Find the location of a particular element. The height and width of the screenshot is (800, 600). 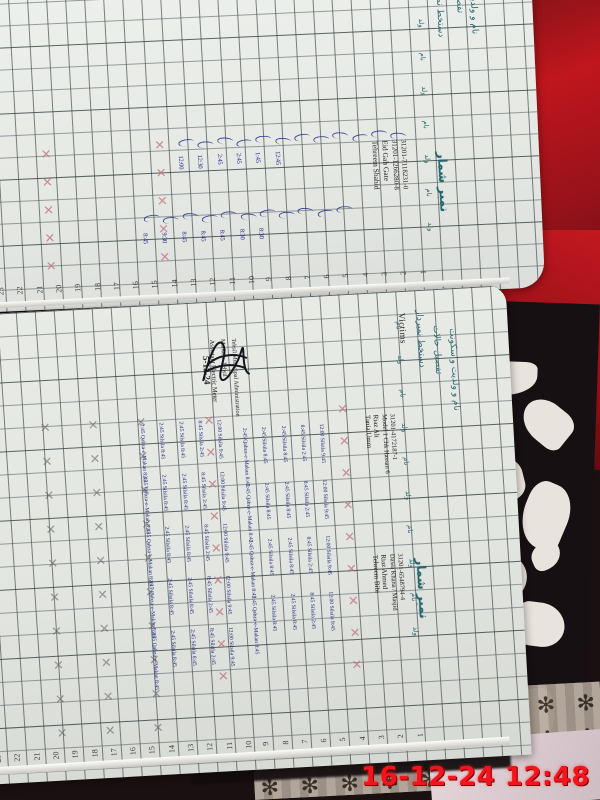

urdu-header-detail-lower: تفصیل حالات is located at coordinates (437, 349).